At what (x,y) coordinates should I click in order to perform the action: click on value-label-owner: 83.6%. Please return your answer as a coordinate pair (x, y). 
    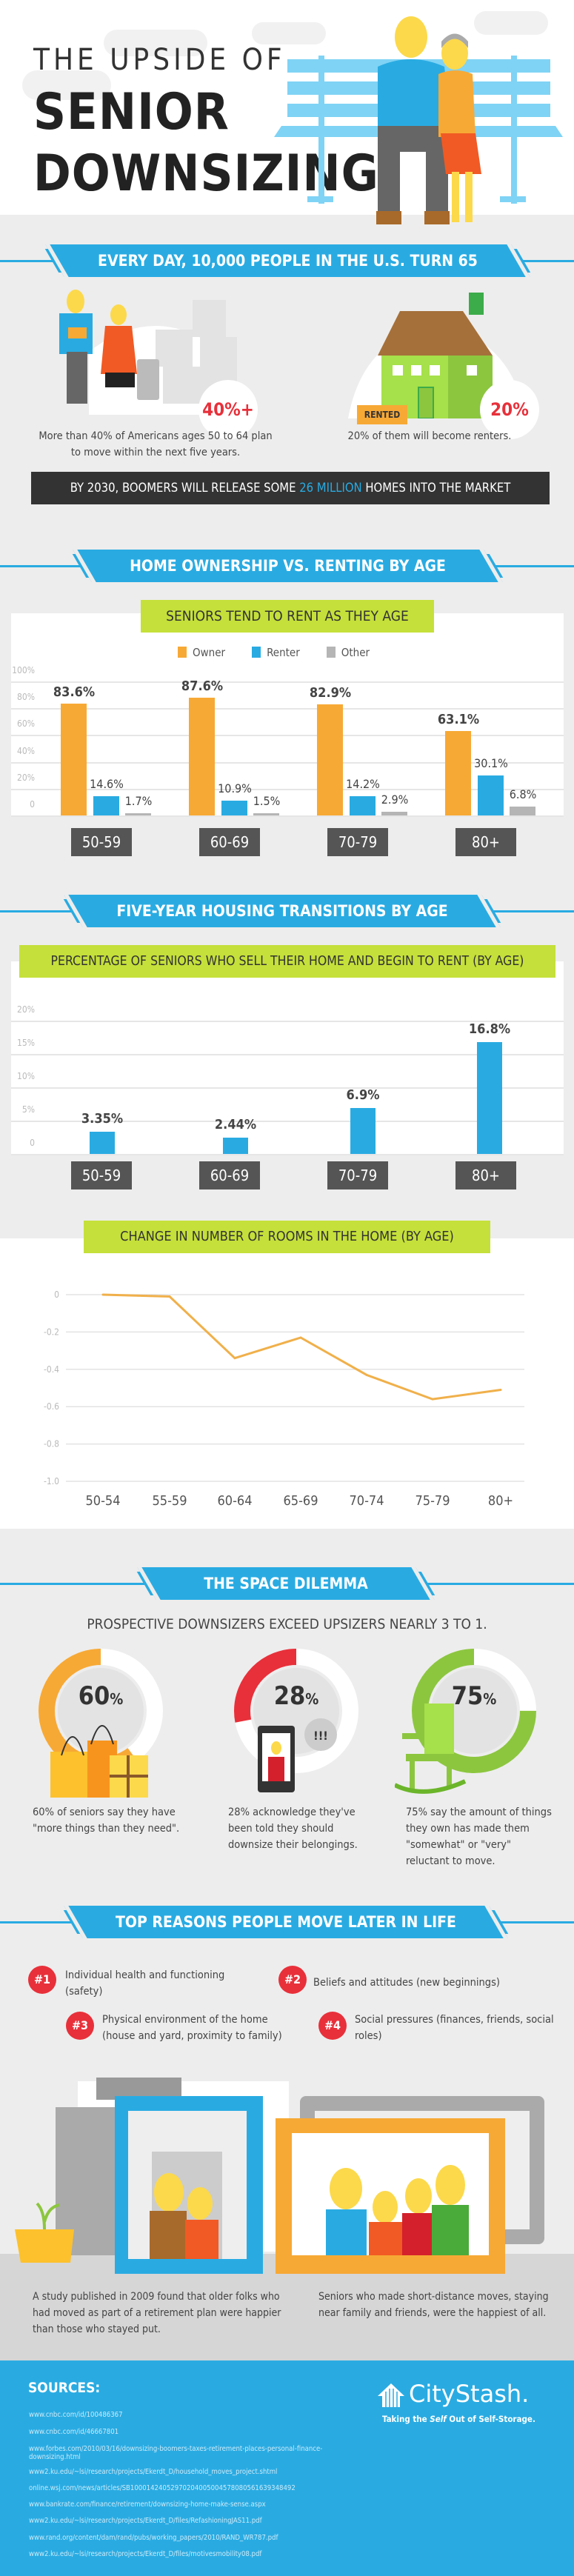
    Looking at the image, I should click on (74, 692).